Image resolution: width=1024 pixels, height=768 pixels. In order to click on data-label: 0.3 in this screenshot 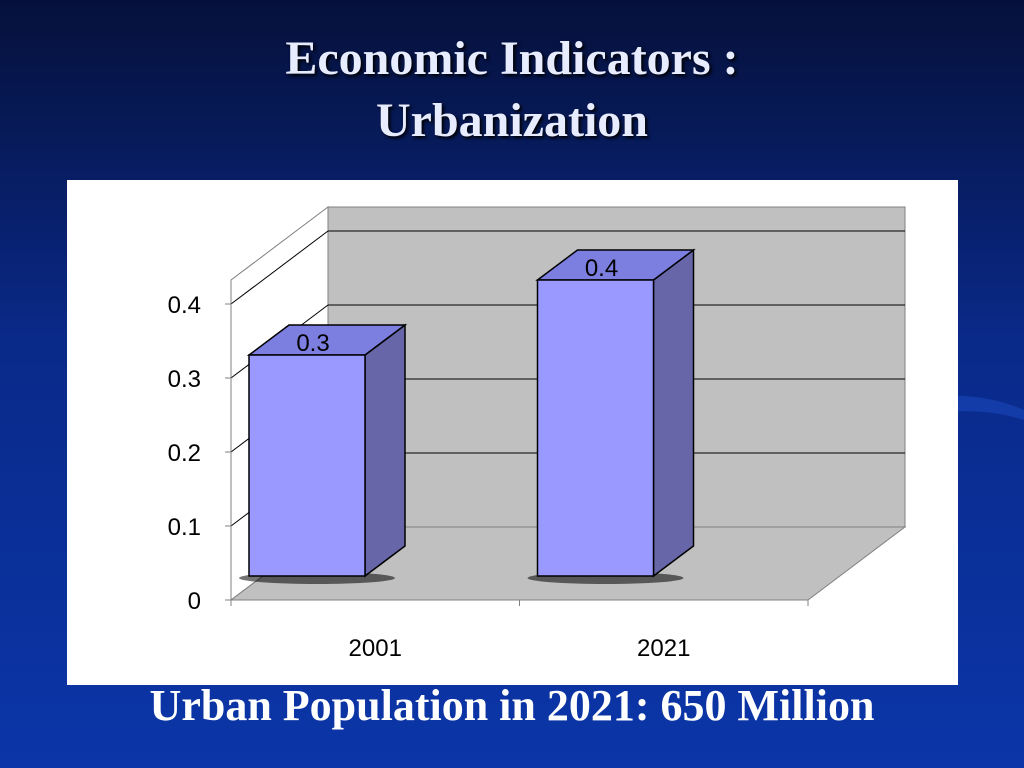, I will do `click(312, 343)`.